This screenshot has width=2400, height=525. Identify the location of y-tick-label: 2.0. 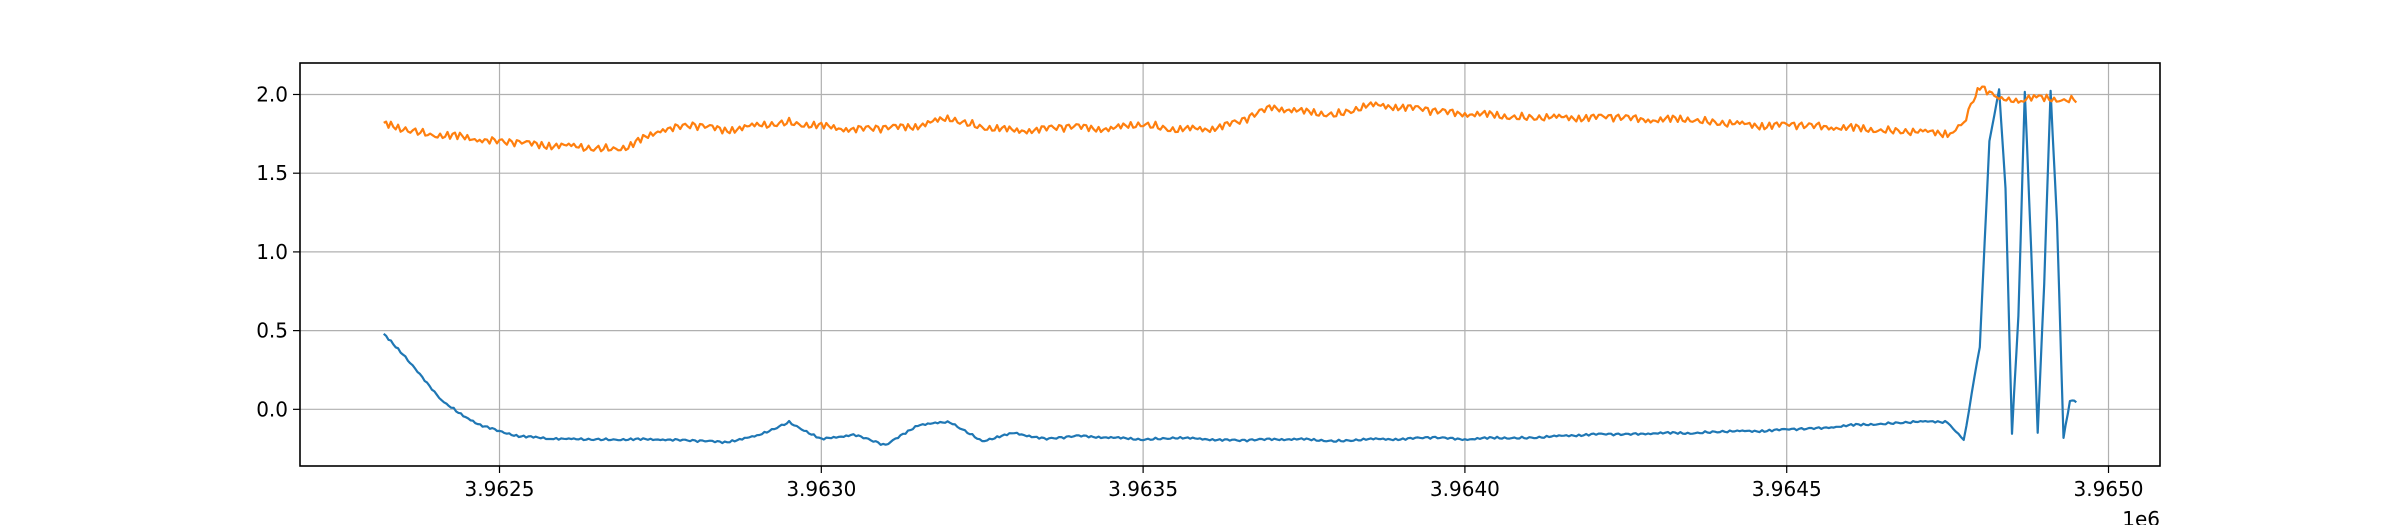
(272, 94).